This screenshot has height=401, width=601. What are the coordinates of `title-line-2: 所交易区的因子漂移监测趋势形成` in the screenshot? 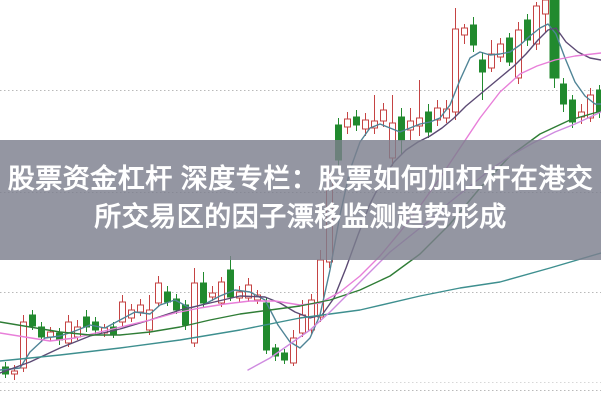 It's located at (300, 217).